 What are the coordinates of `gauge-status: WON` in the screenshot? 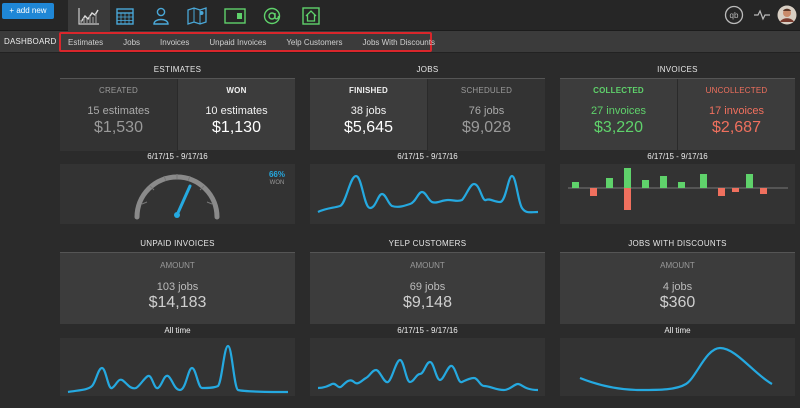 It's located at (277, 183).